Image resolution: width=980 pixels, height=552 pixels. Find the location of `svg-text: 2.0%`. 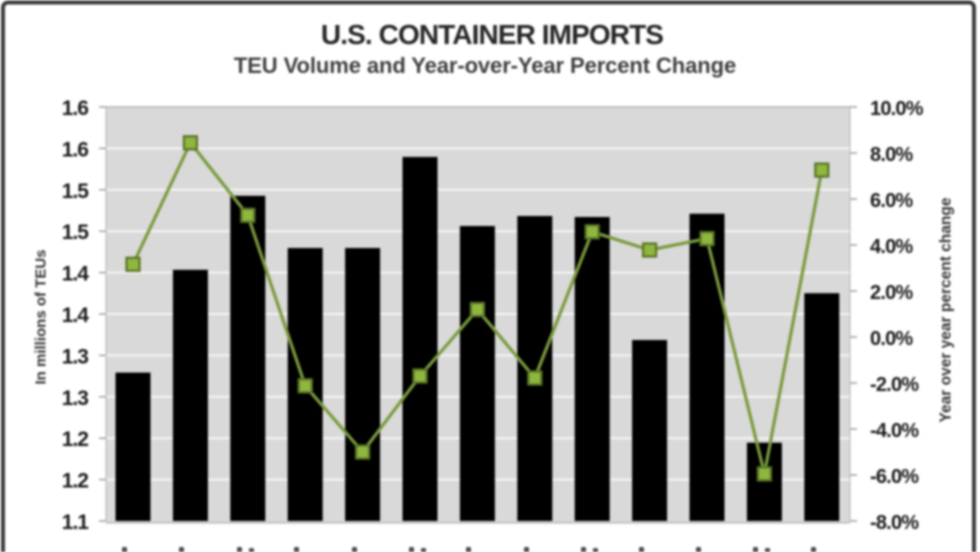

svg-text: 2.0% is located at coordinates (891, 293).